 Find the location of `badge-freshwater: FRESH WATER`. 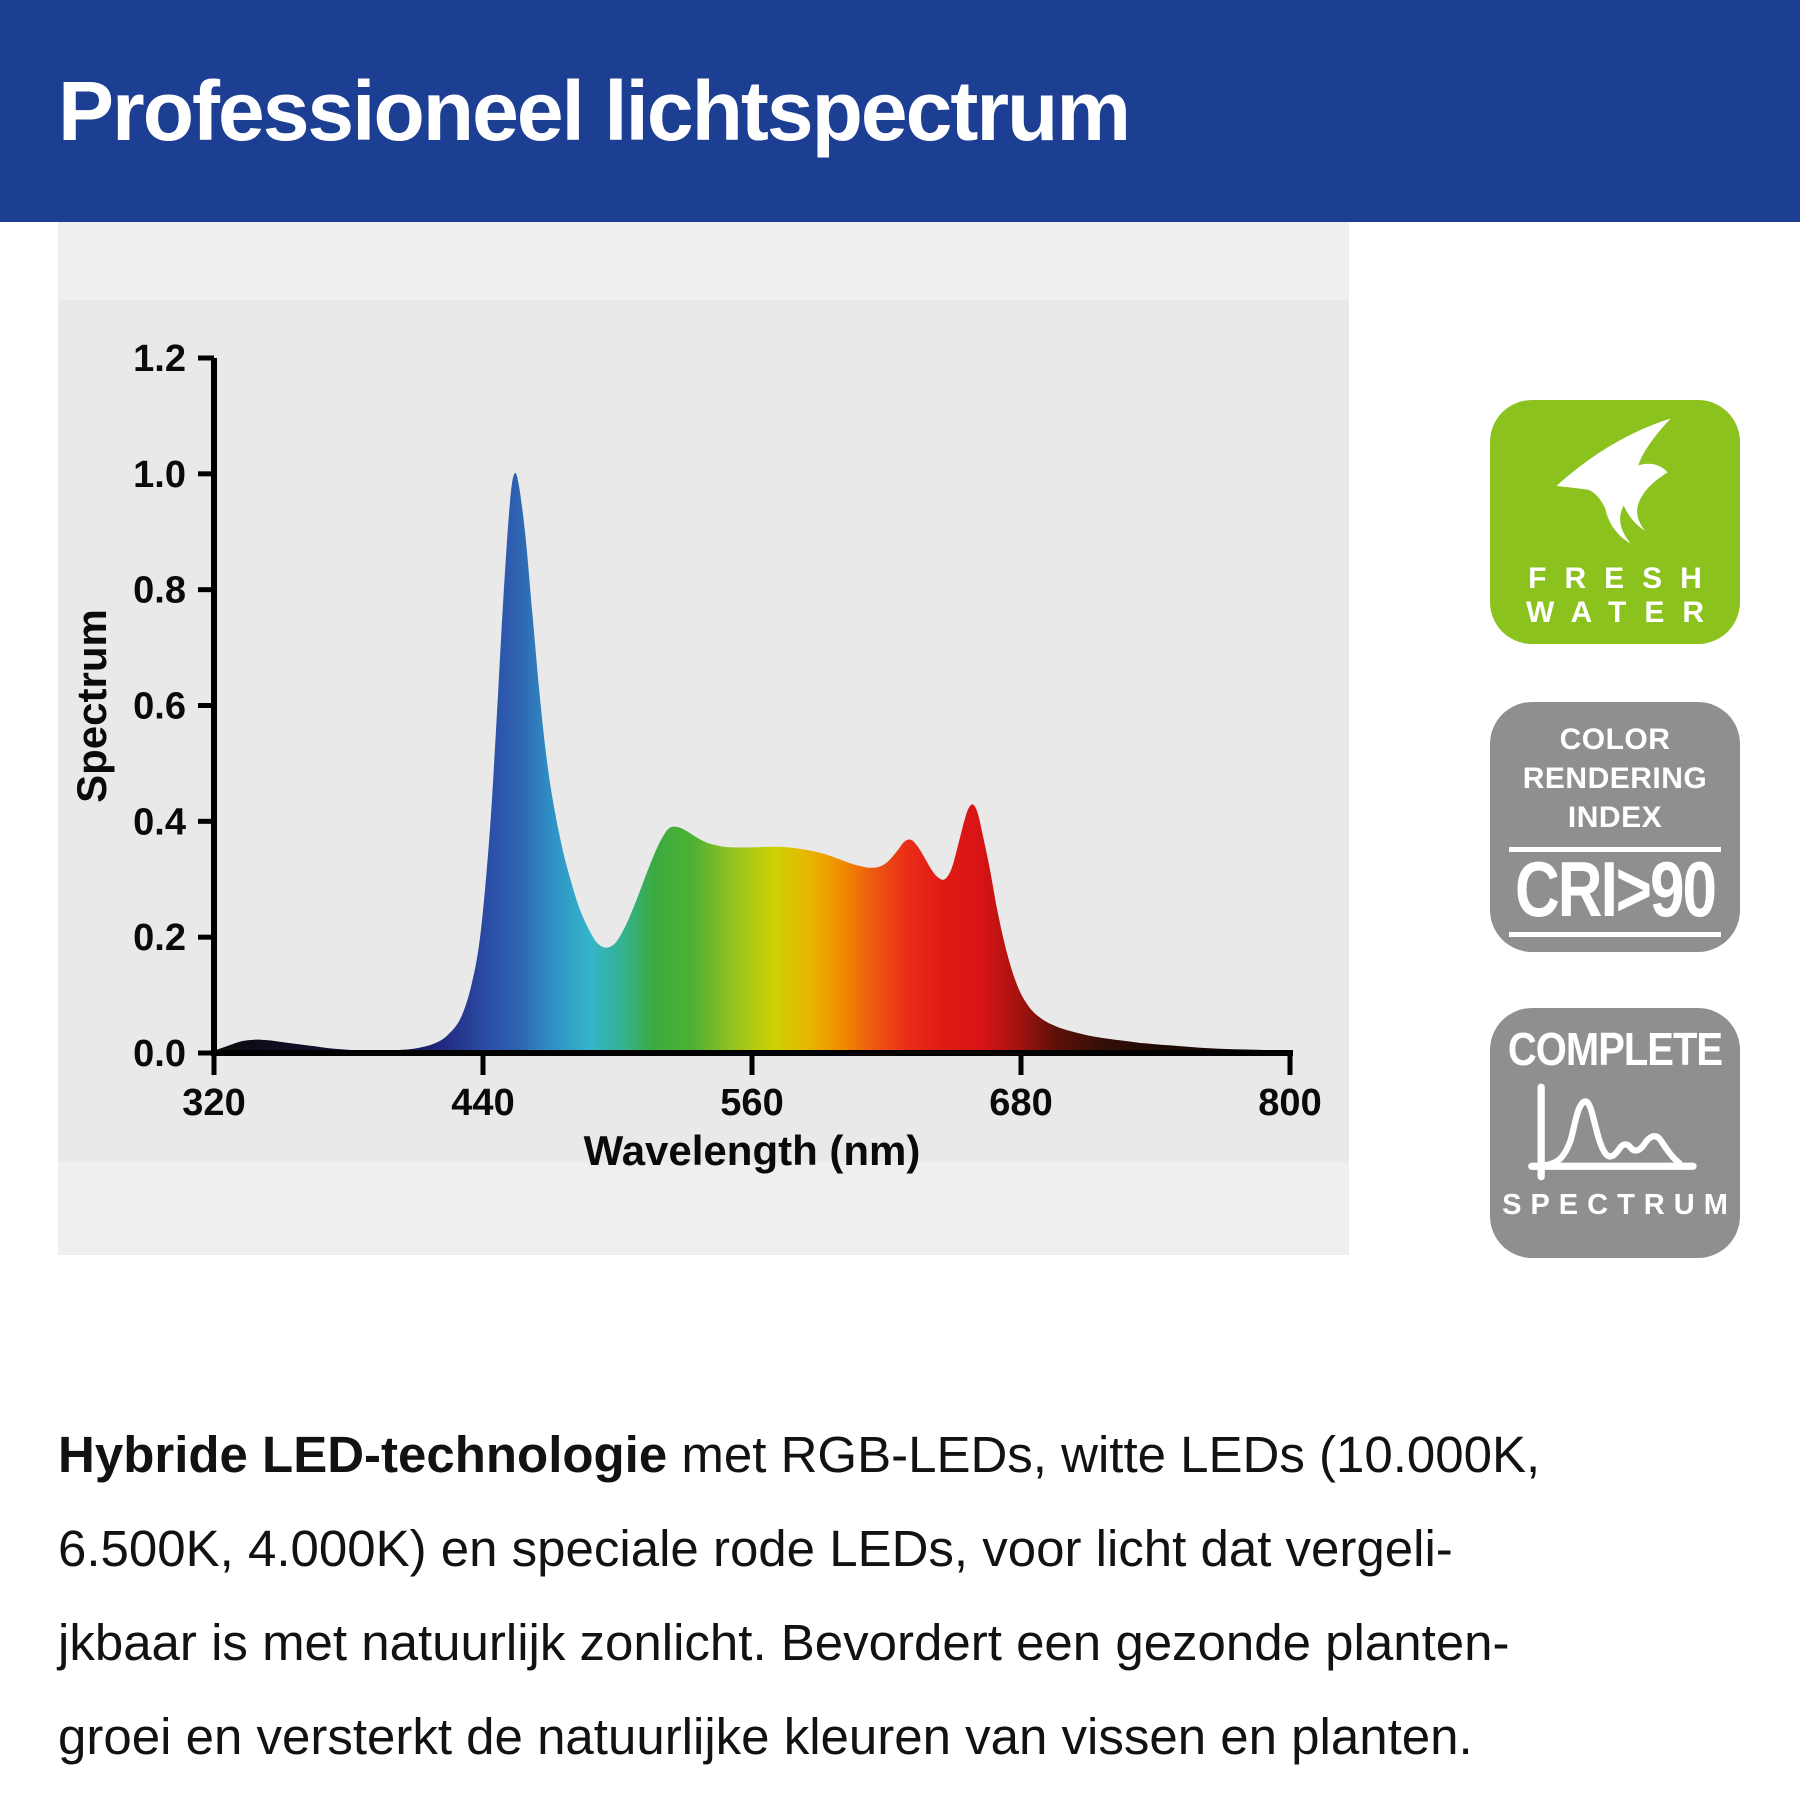

badge-freshwater: FRESH WATER is located at coordinates (1615, 522).